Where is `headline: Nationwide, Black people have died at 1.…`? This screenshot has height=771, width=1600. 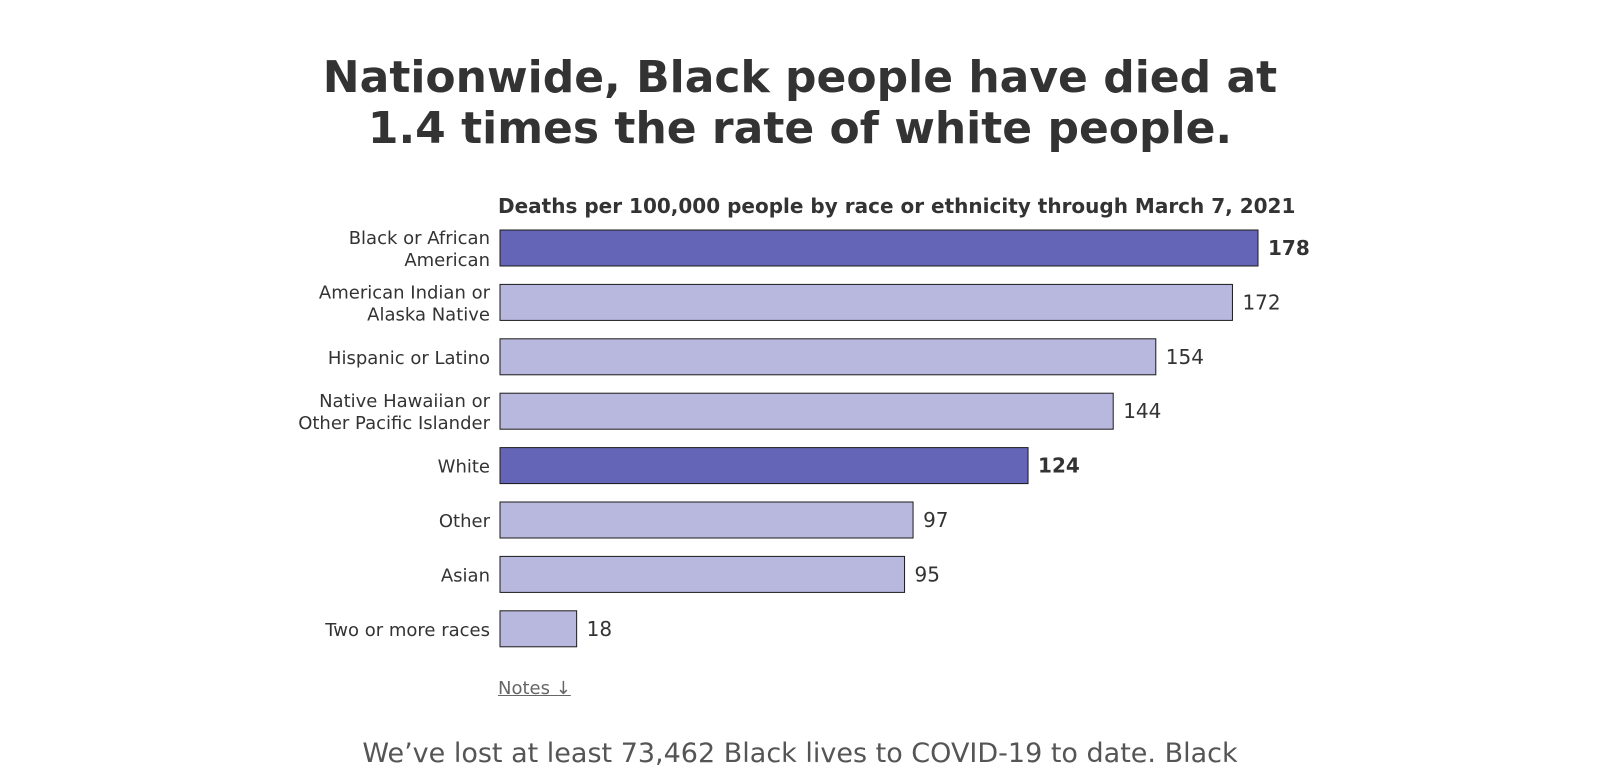
headline: Nationwide, Black people have died at 1.… is located at coordinates (800, 103).